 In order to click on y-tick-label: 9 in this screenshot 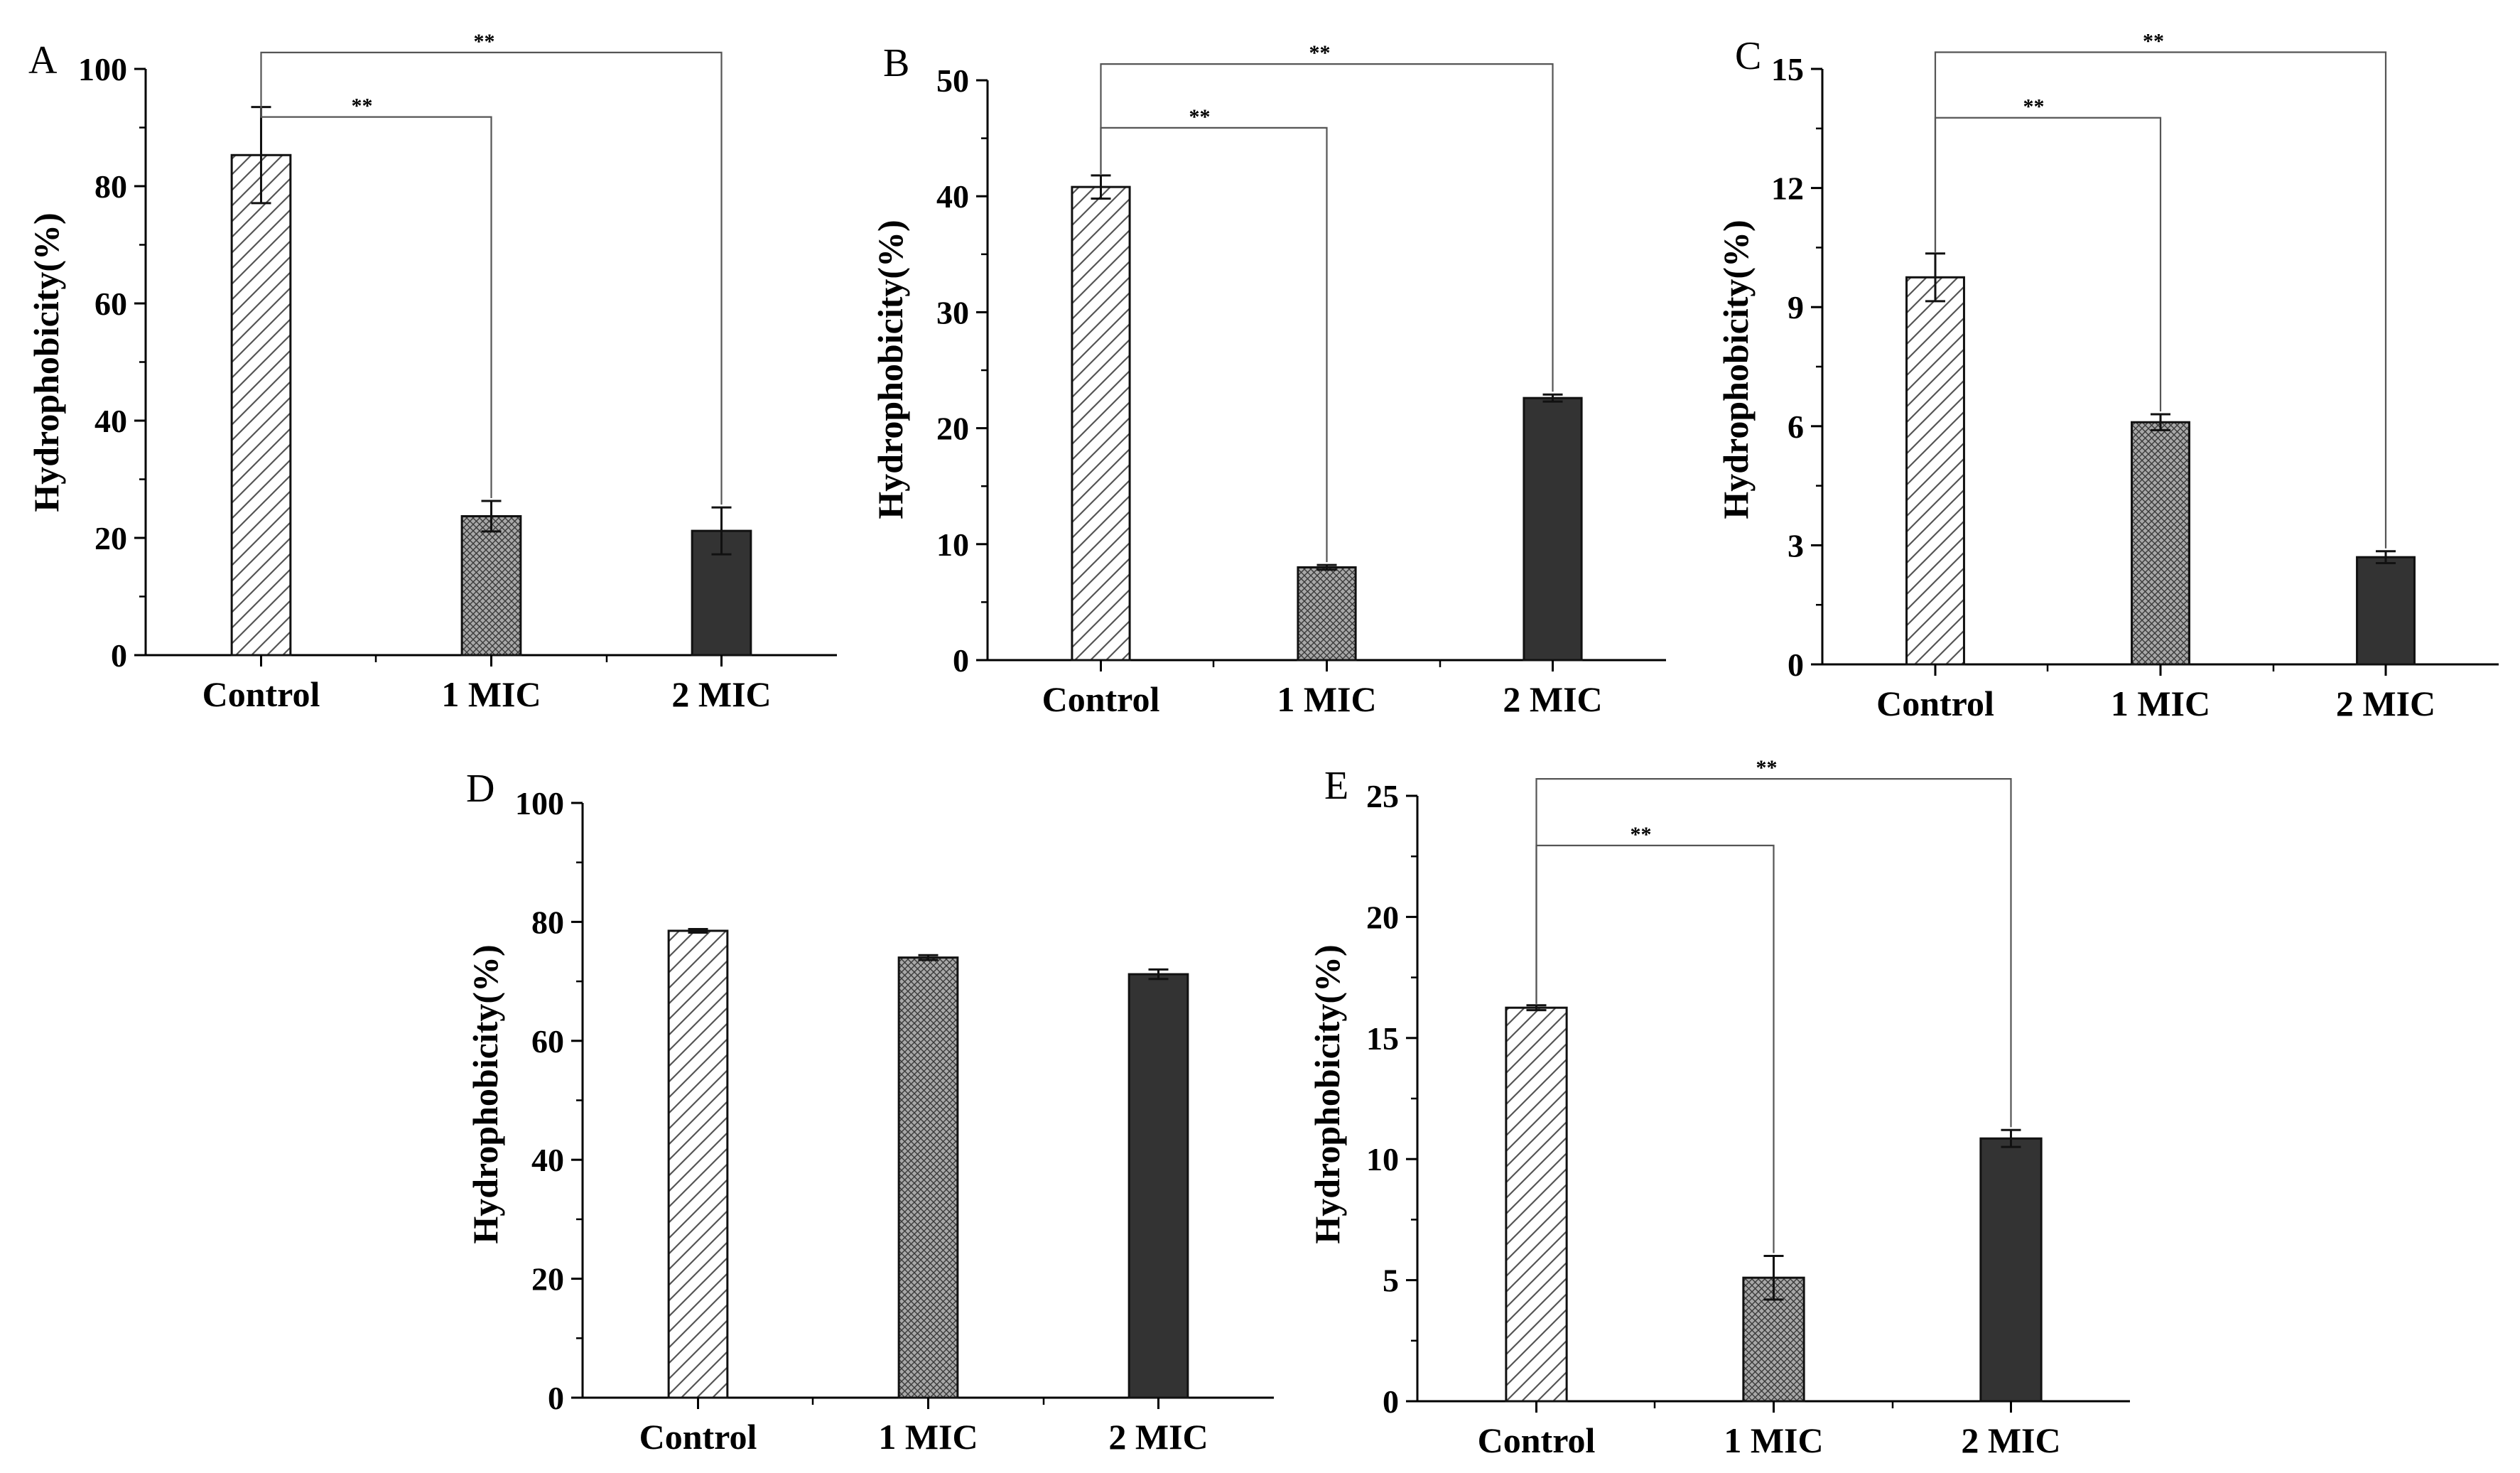, I will do `click(1796, 307)`.